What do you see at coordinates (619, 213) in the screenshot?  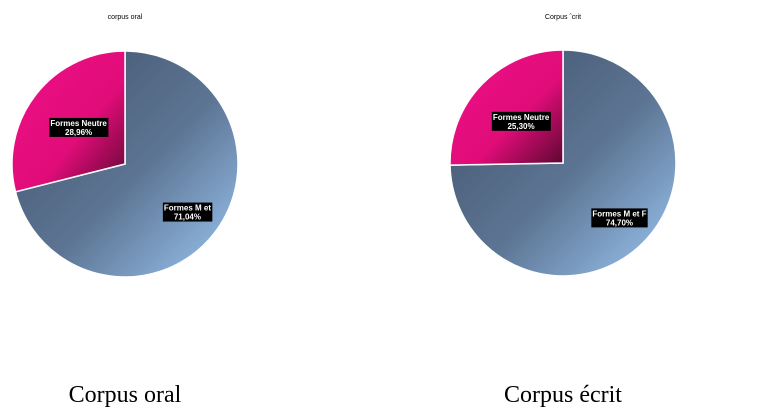 I see `slice-name: Formes M et F` at bounding box center [619, 213].